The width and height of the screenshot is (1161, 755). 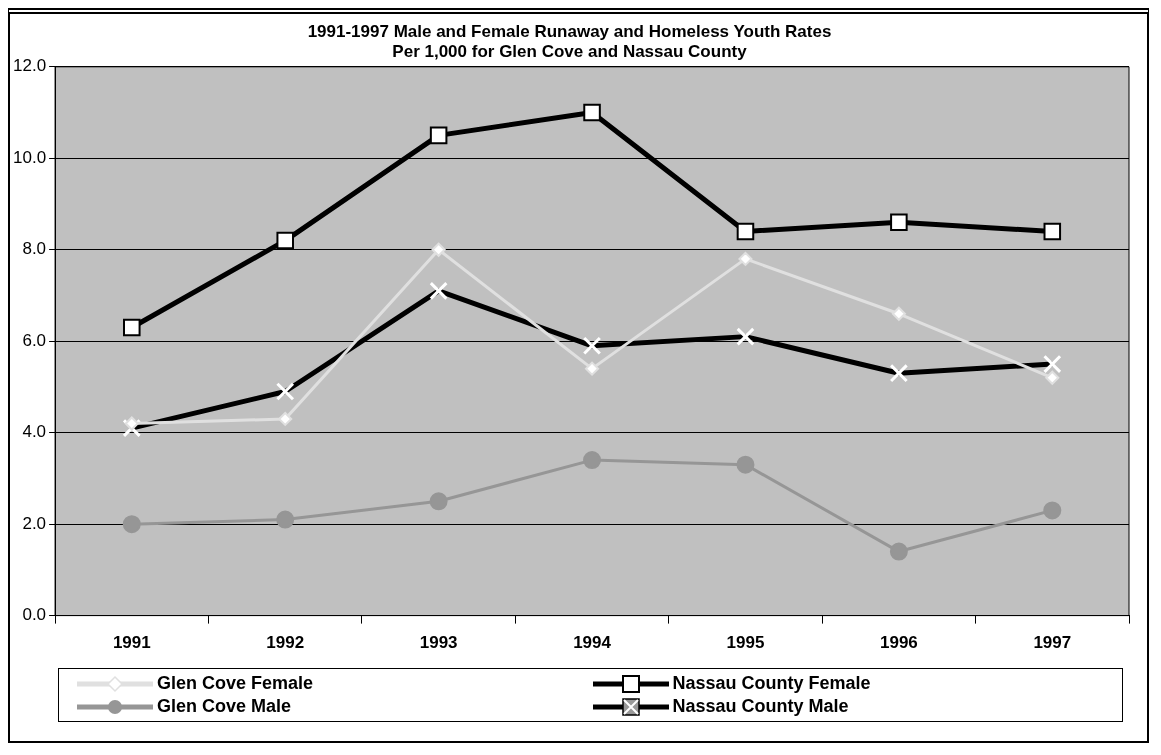 What do you see at coordinates (29, 157) in the screenshot?
I see `y-tick-label: 10.0` at bounding box center [29, 157].